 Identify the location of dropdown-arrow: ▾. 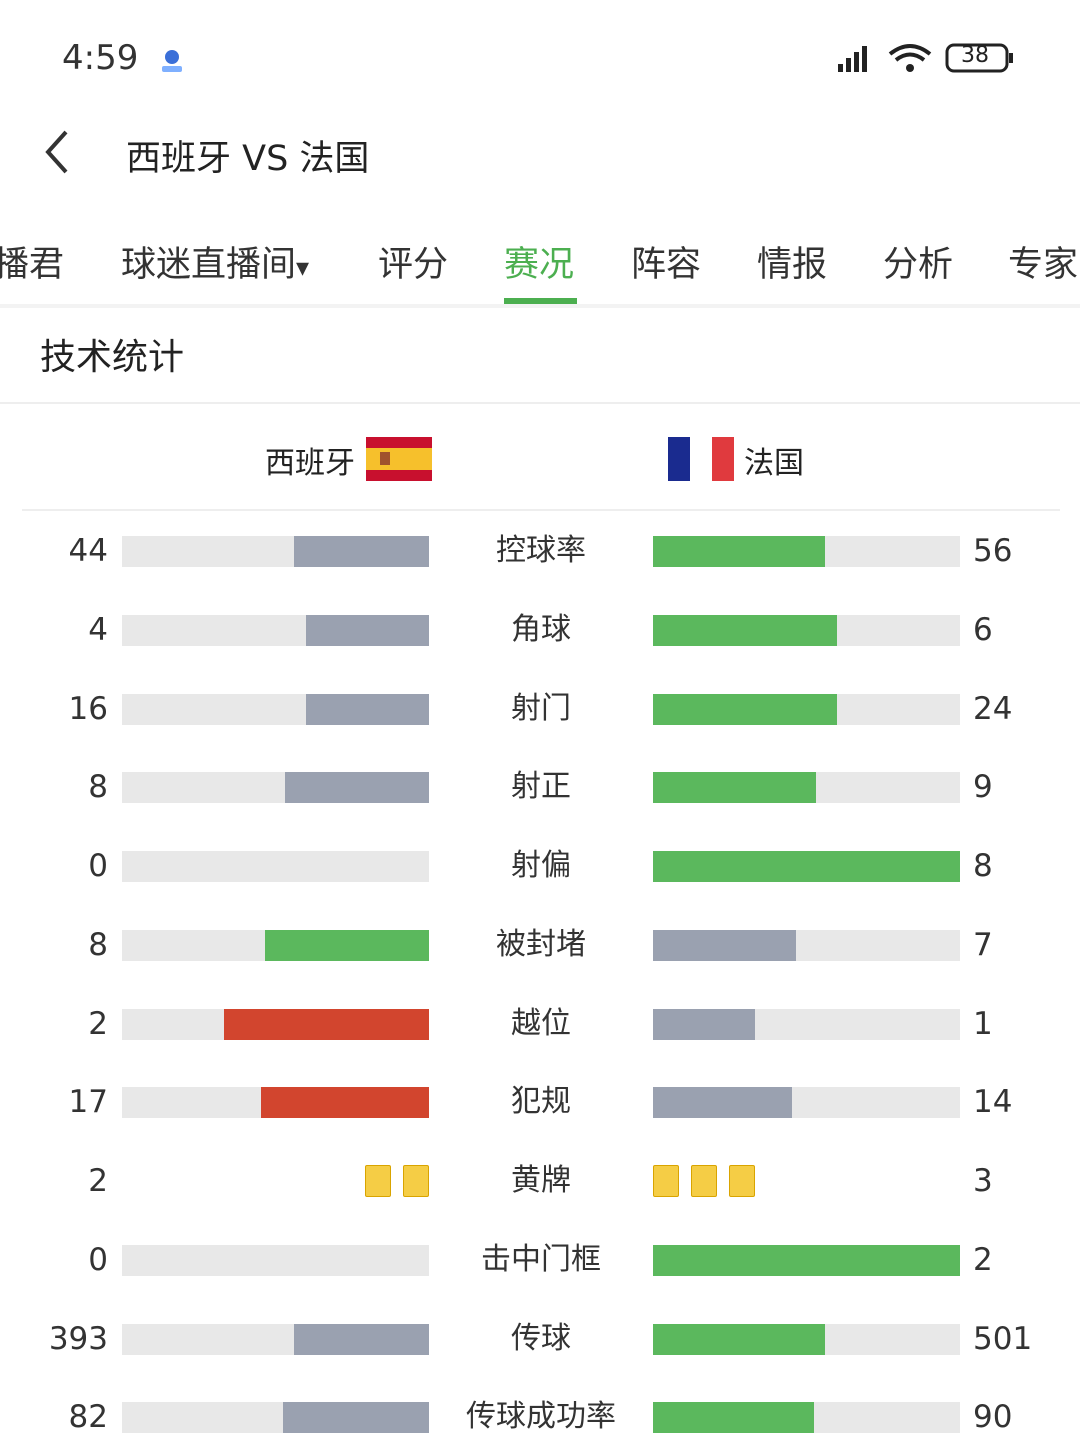
(303, 268).